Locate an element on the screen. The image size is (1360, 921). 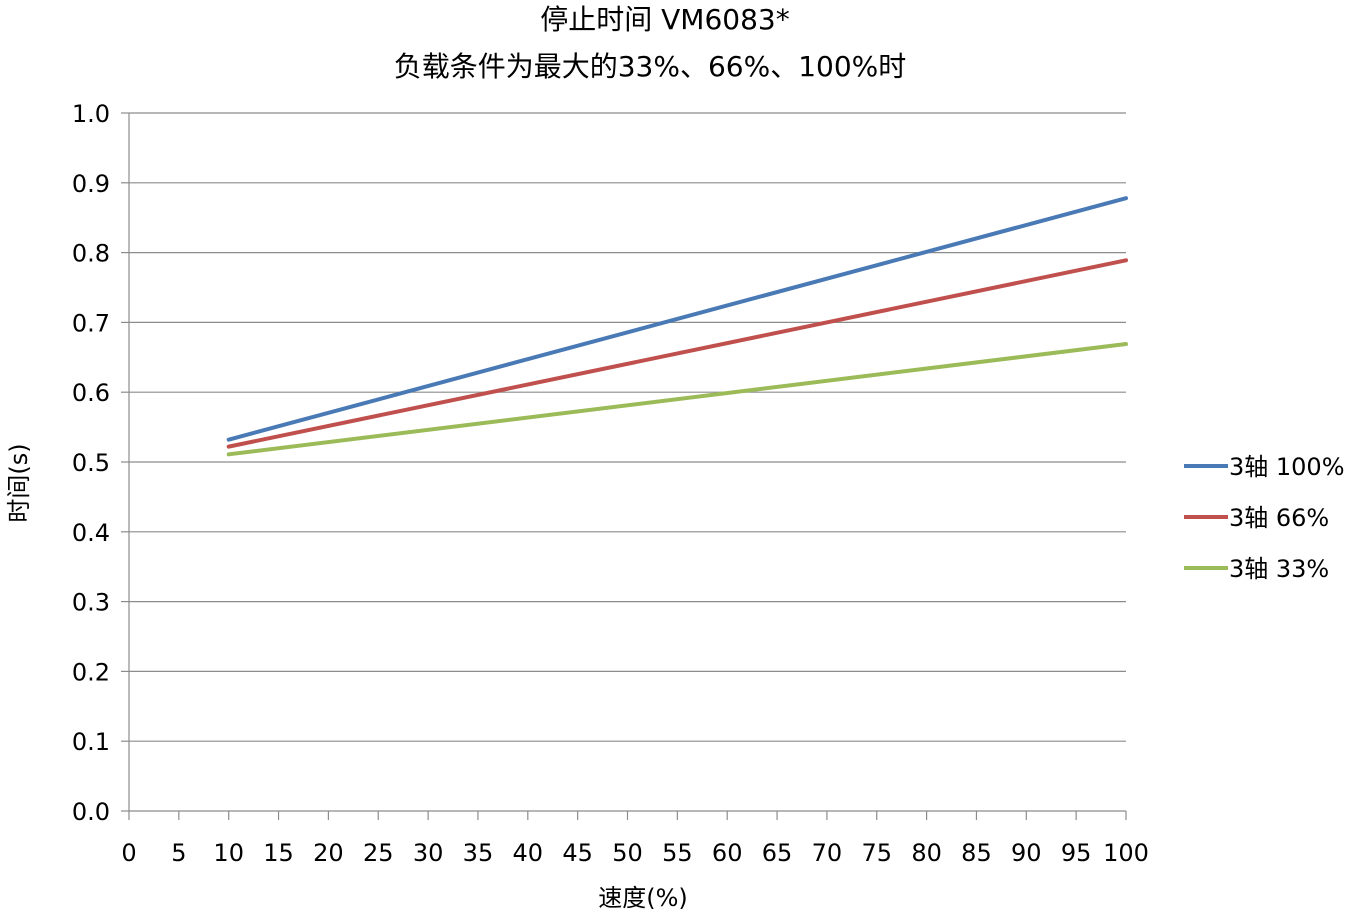
legend-label-2: 3轴 33% is located at coordinates (1279, 569).